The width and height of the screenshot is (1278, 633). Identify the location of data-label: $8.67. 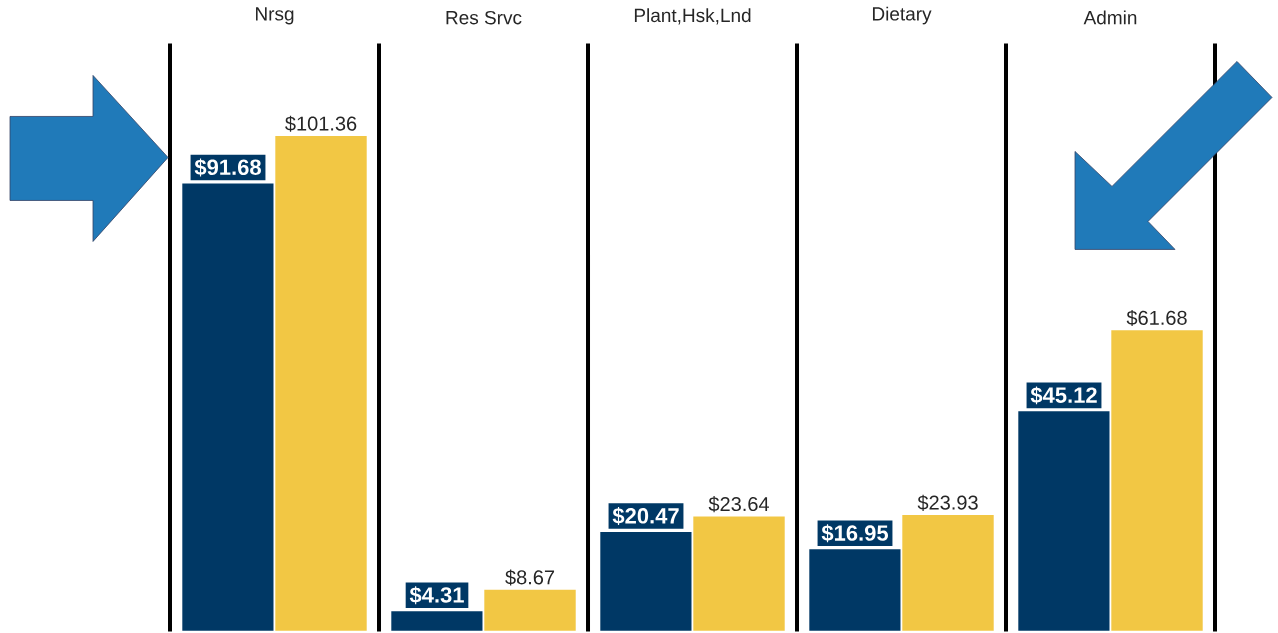
(530, 577).